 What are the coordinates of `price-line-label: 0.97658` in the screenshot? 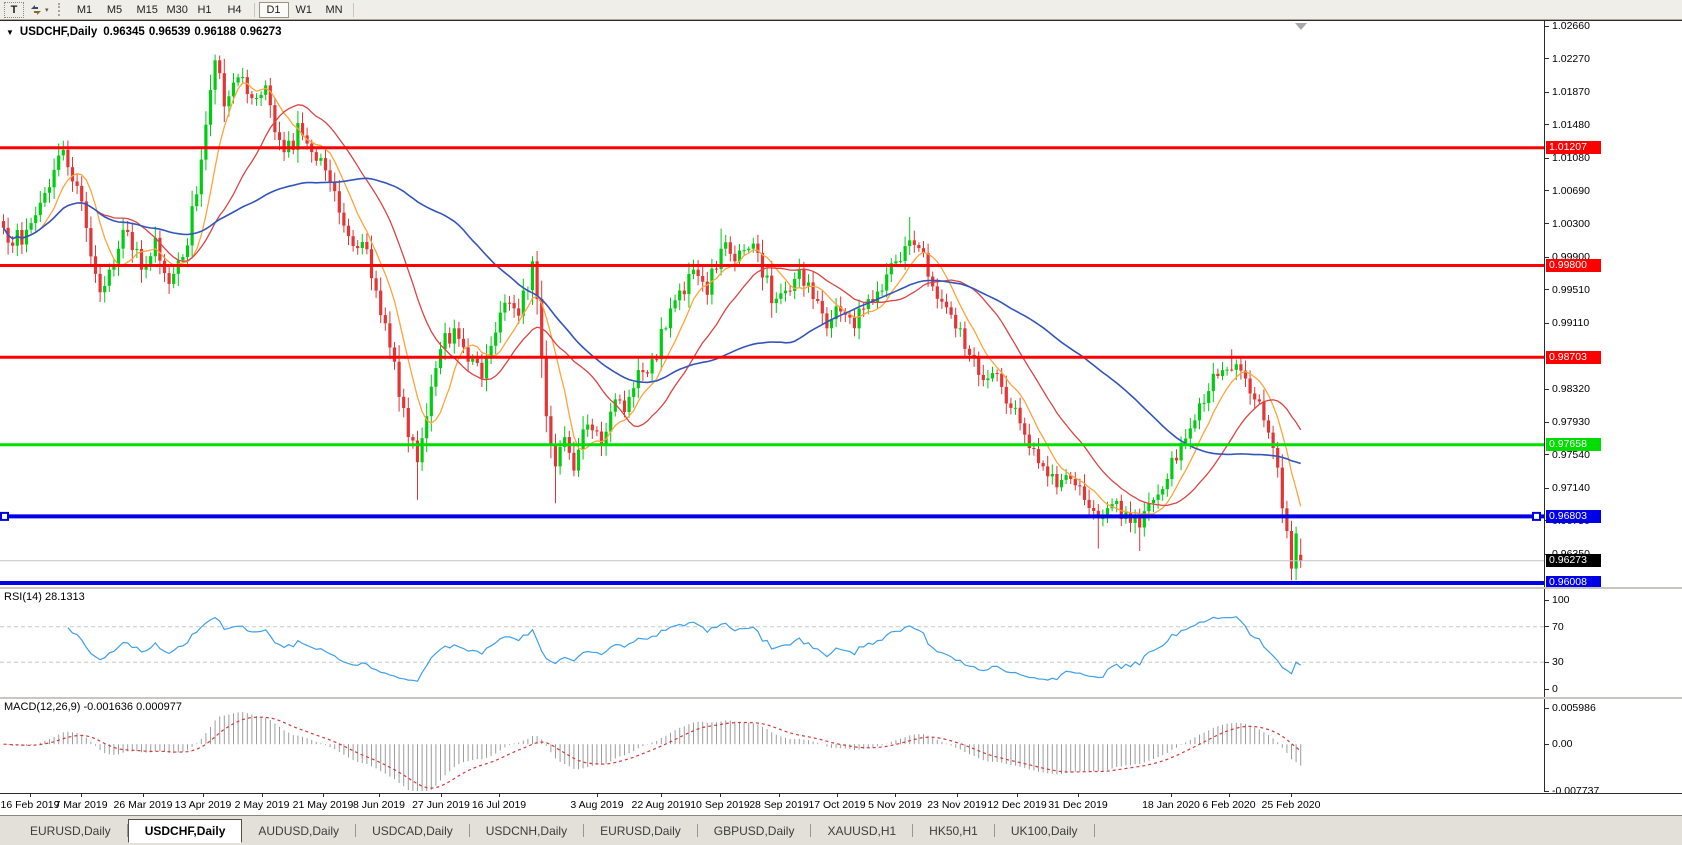 It's located at (1573, 445).